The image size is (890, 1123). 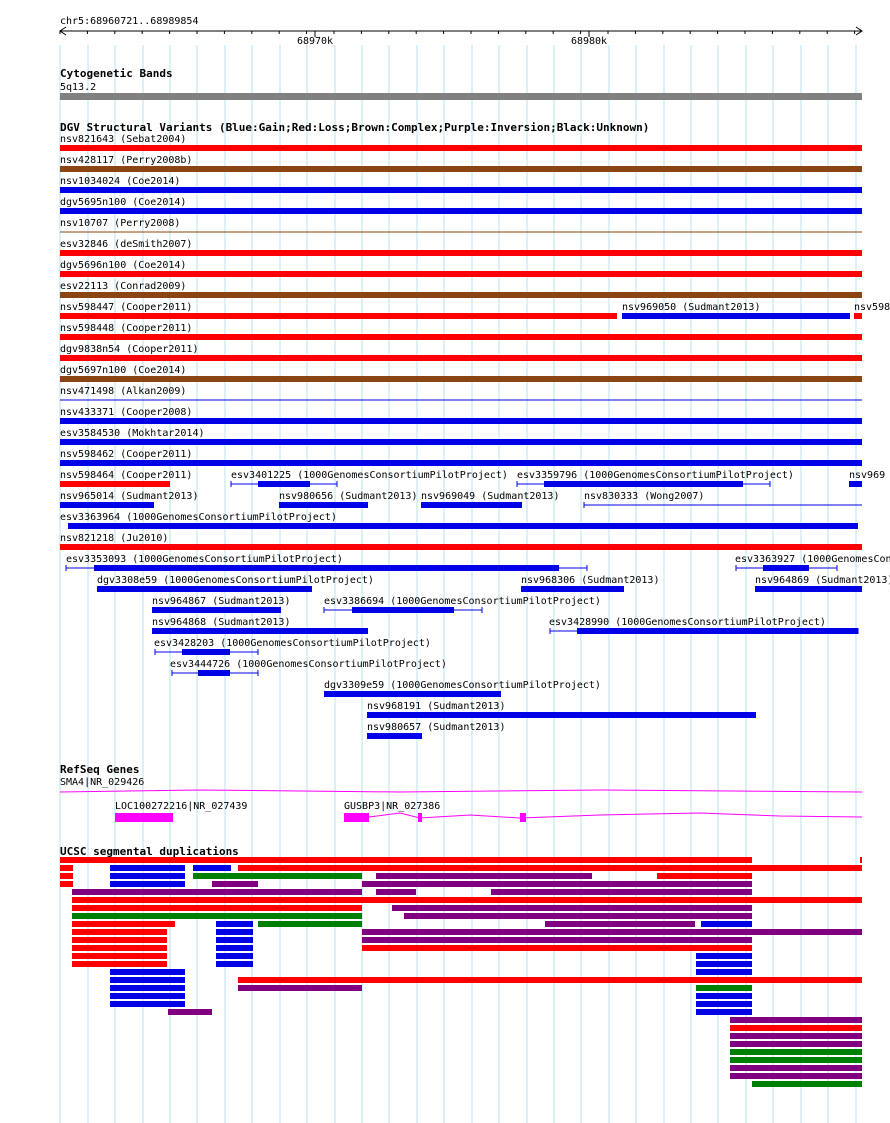 What do you see at coordinates (872, 307) in the screenshot?
I see `variant-label: nsv598` at bounding box center [872, 307].